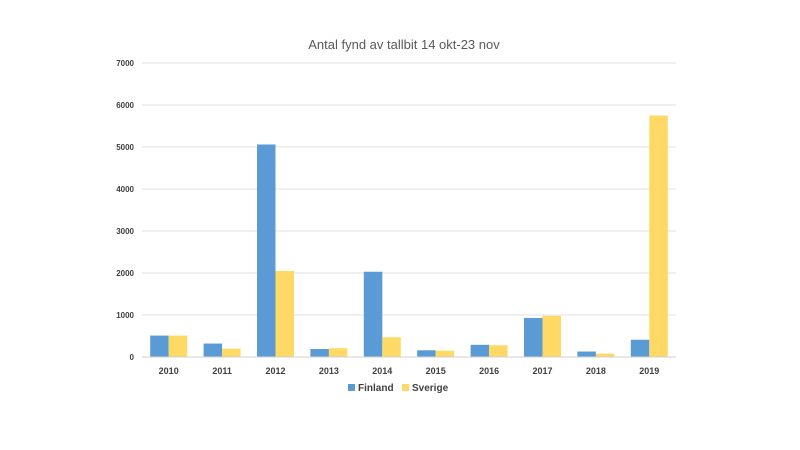  What do you see at coordinates (596, 371) in the screenshot?
I see `x-tick-label: 2018` at bounding box center [596, 371].